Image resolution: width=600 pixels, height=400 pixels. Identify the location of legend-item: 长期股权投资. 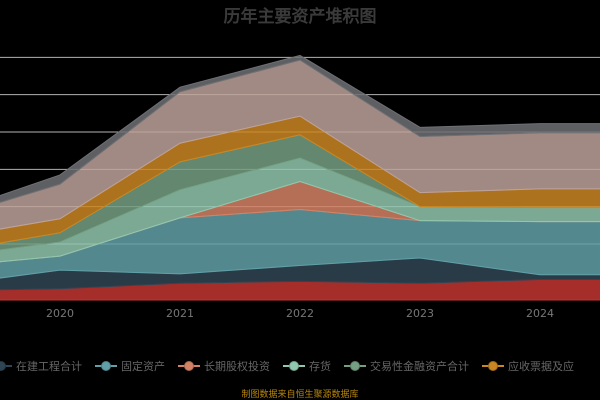
(224, 366).